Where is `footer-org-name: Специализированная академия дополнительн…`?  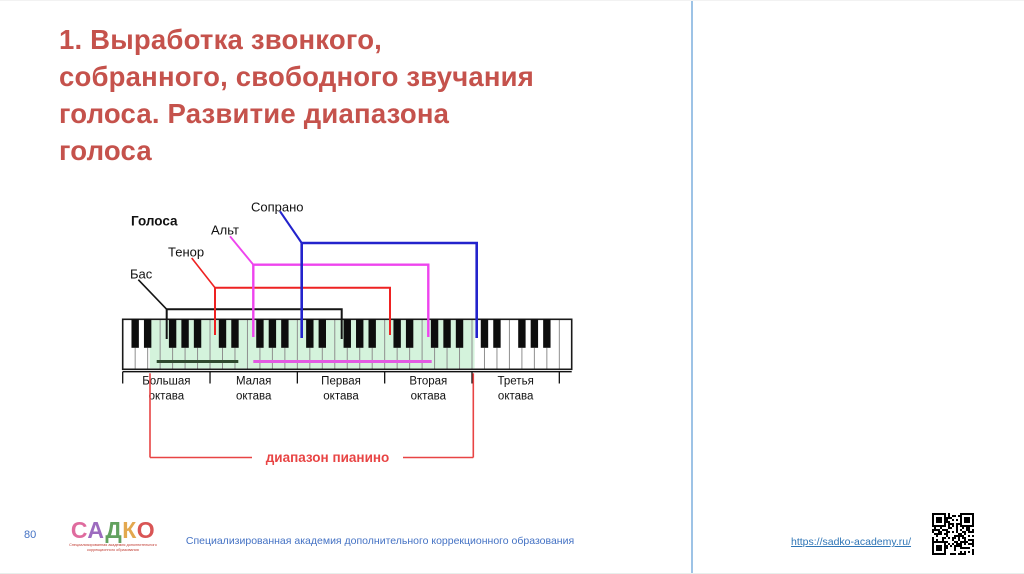 footer-org-name: Специализированная академия дополнительн… is located at coordinates (380, 541).